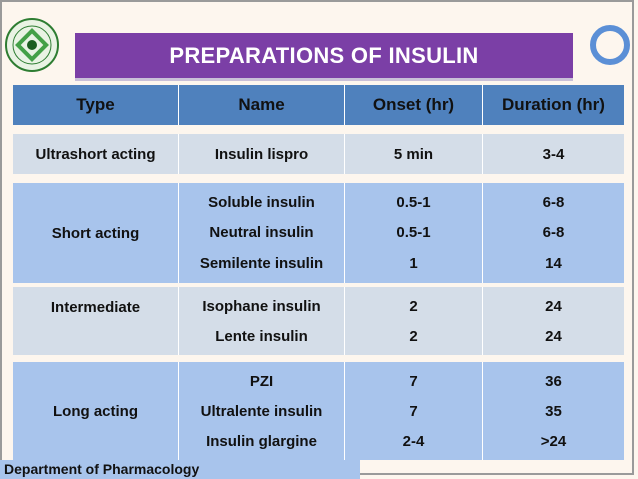 The height and width of the screenshot is (479, 638). Describe the element at coordinates (32, 45) in the screenshot. I see `university-emblem-icon` at that location.